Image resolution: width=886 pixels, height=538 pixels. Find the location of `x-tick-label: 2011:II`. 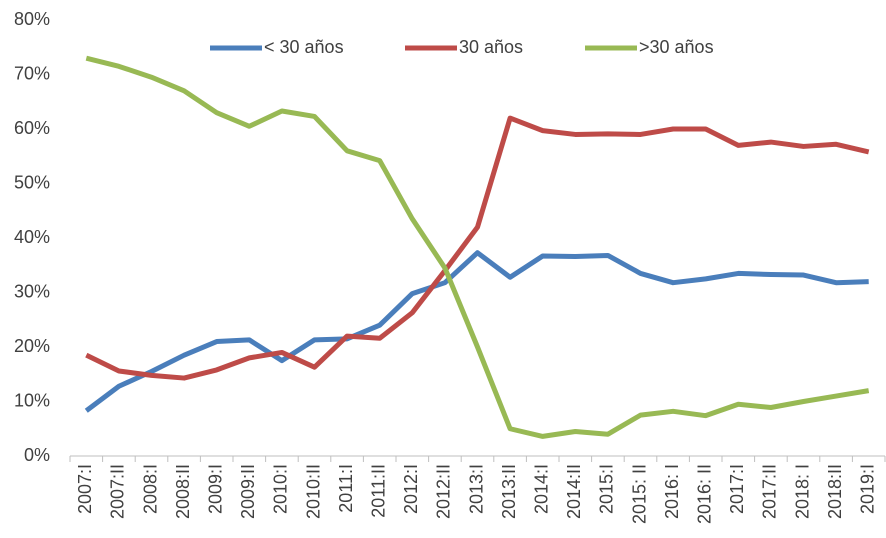

x-tick-label: 2011:II is located at coordinates (378, 491).